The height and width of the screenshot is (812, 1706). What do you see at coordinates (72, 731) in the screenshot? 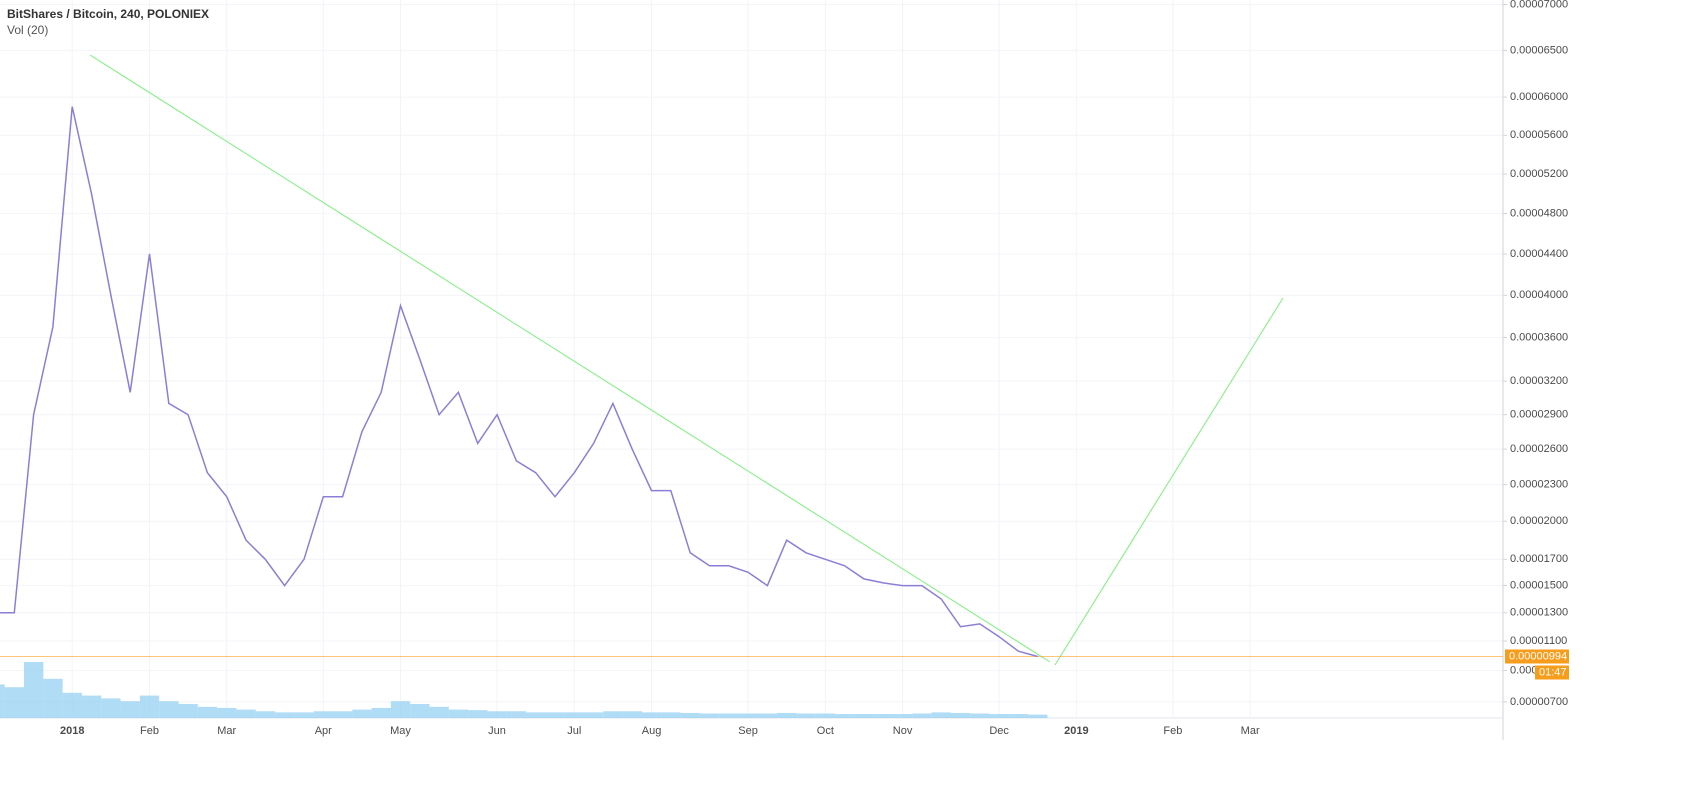
I see `x-tick-label: 2018` at bounding box center [72, 731].